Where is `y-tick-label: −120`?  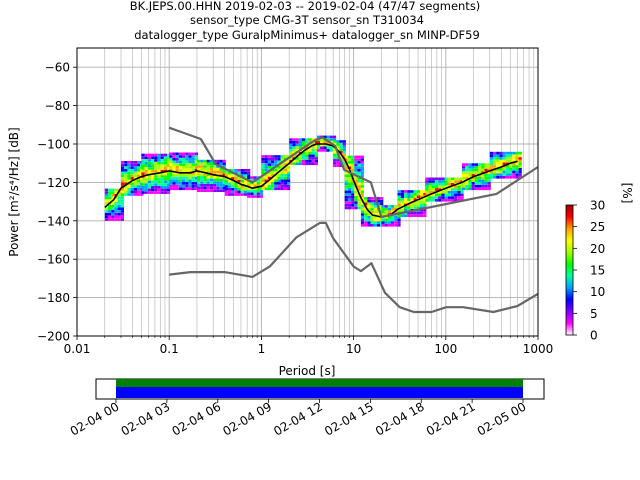
y-tick-label: −120 is located at coordinates (53, 183).